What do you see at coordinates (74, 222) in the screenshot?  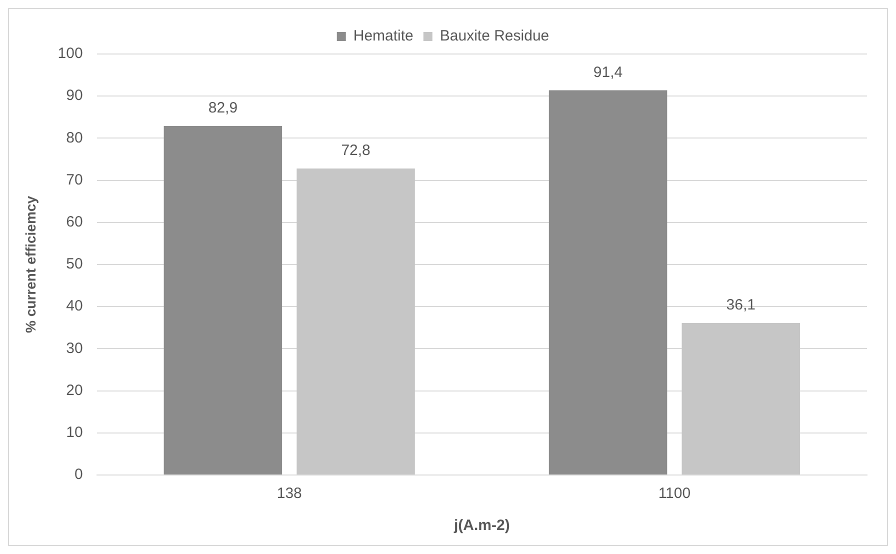 I see `y-tick-label: 60` at bounding box center [74, 222].